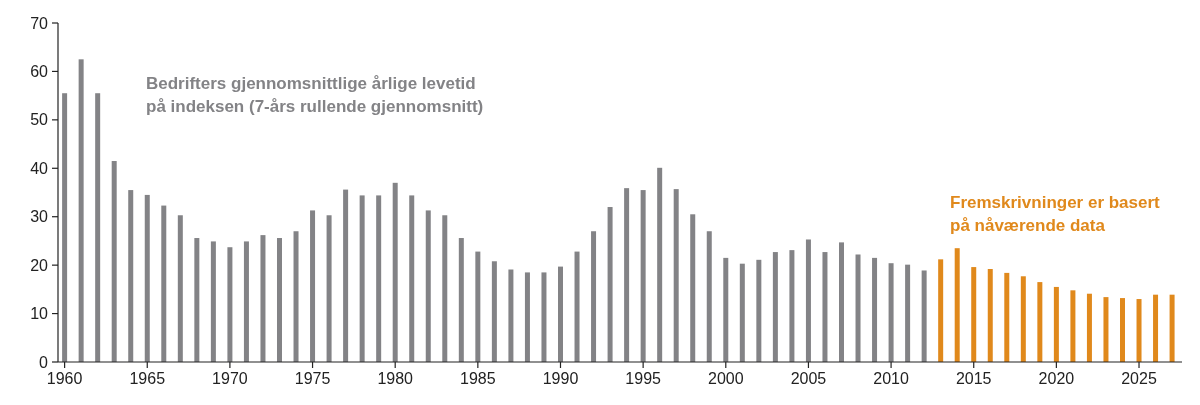  What do you see at coordinates (1139, 378) in the screenshot?
I see `x-tick-label: 2025` at bounding box center [1139, 378].